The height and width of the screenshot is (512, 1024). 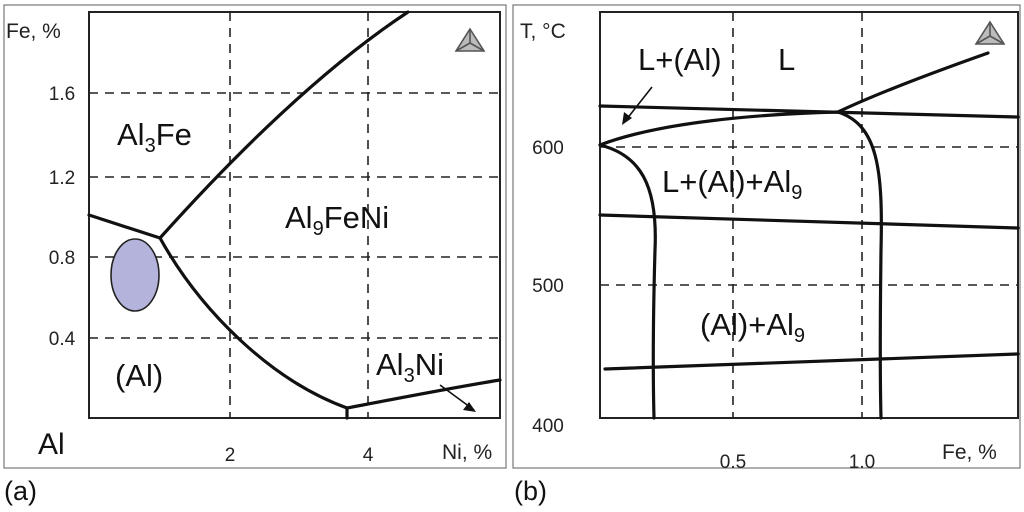 What do you see at coordinates (62, 178) in the screenshot?
I see `panel-a-y-tick-1-2: 1.2` at bounding box center [62, 178].